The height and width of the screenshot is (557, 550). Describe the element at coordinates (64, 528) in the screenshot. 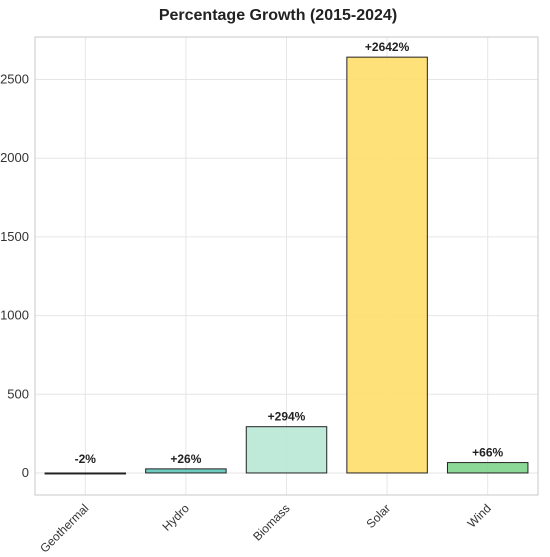

I see `x-tick-label: Geothermal` at that location.